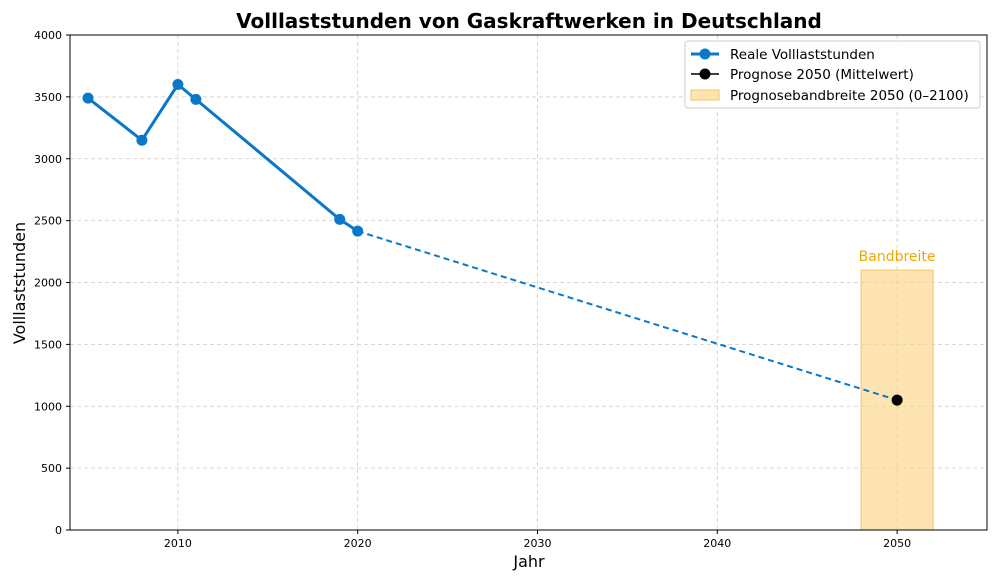 The image size is (1000, 583). What do you see at coordinates (48, 221) in the screenshot?
I see `y-tick-label: 2500` at bounding box center [48, 221].